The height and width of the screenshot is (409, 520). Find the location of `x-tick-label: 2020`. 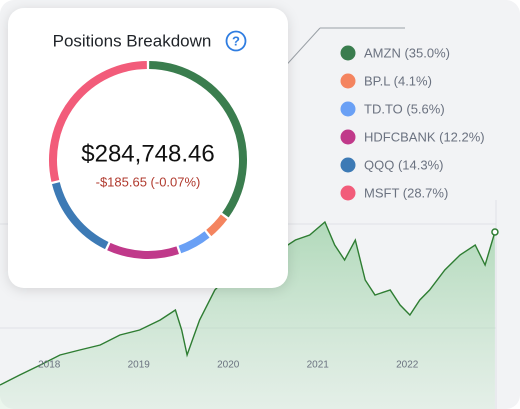

x-tick-label: 2020 is located at coordinates (228, 365).